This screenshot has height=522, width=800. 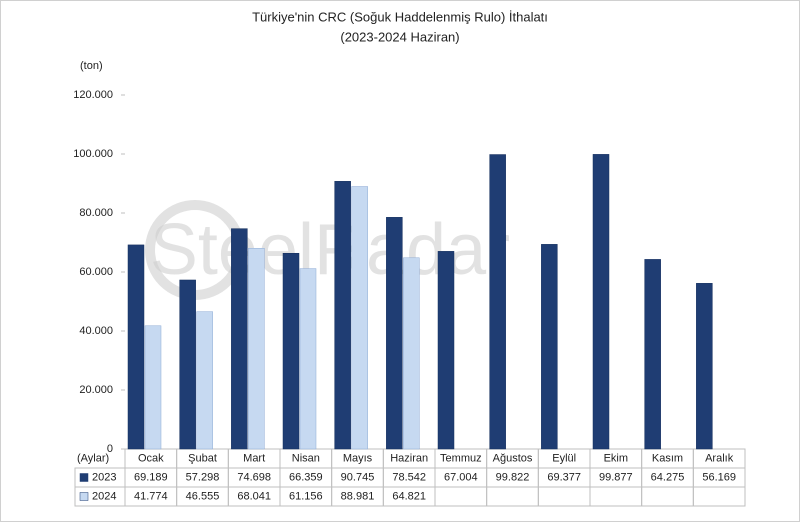 I want to click on value-label: 46.555, so click(x=203, y=496).